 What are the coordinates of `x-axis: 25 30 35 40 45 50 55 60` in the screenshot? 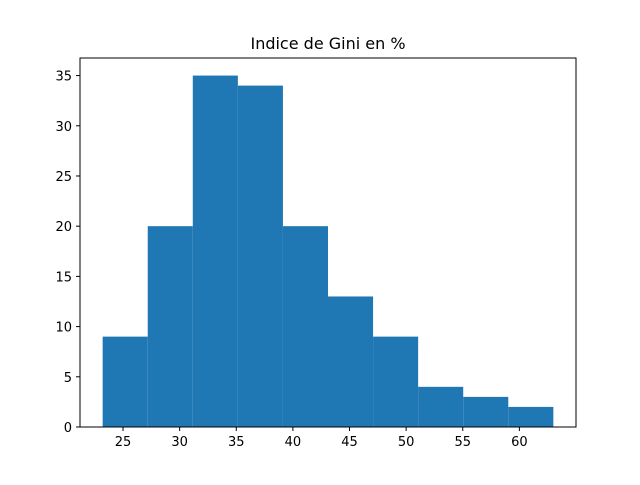 It's located at (321, 438).